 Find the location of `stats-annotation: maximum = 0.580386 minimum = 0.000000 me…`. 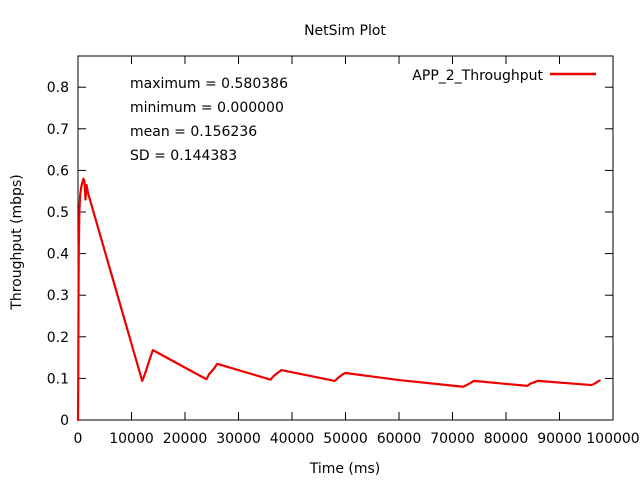

stats-annotation: maximum = 0.580386 minimum = 0.000000 me… is located at coordinates (209, 120).